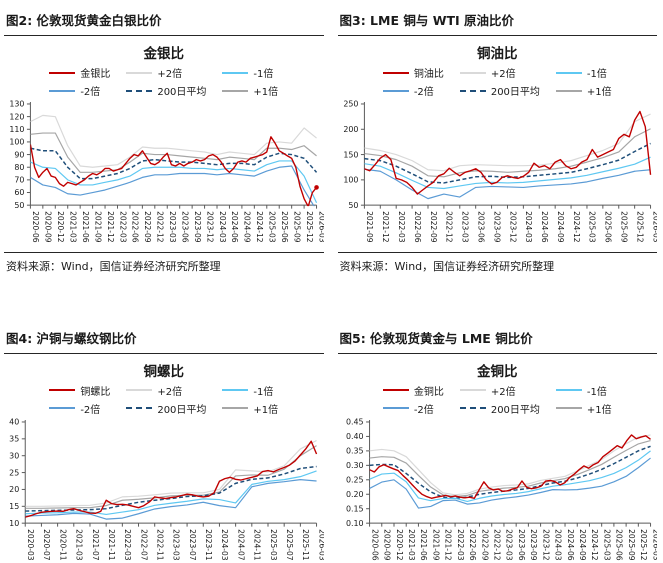 The width and height of the screenshot is (663, 563). What do you see at coordinates (14, 438) in the screenshot?
I see `y-tick-label: 35` at bounding box center [14, 438].